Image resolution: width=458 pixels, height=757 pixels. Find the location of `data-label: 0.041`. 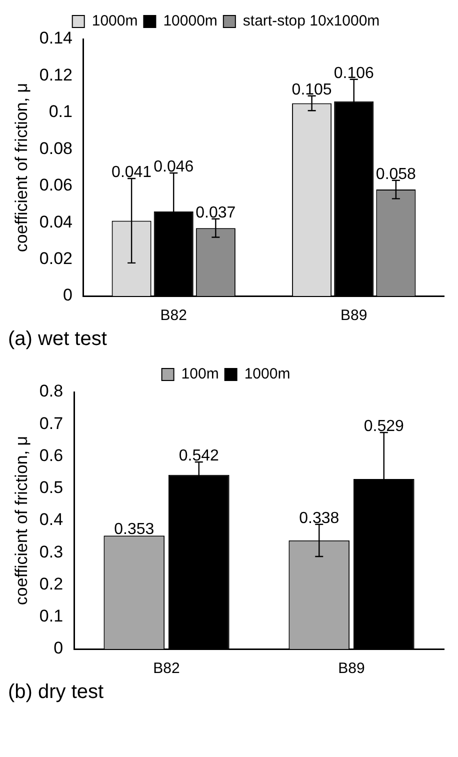

data-label: 0.041 is located at coordinates (132, 172).